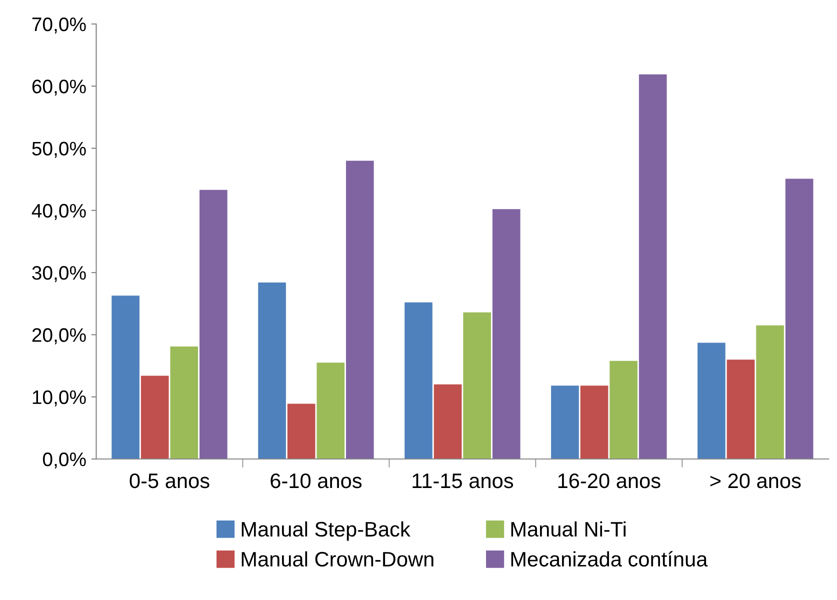 Image resolution: width=837 pixels, height=600 pixels. What do you see at coordinates (609, 559) in the screenshot?
I see `legend-label: Mecanizada contínua` at bounding box center [609, 559].